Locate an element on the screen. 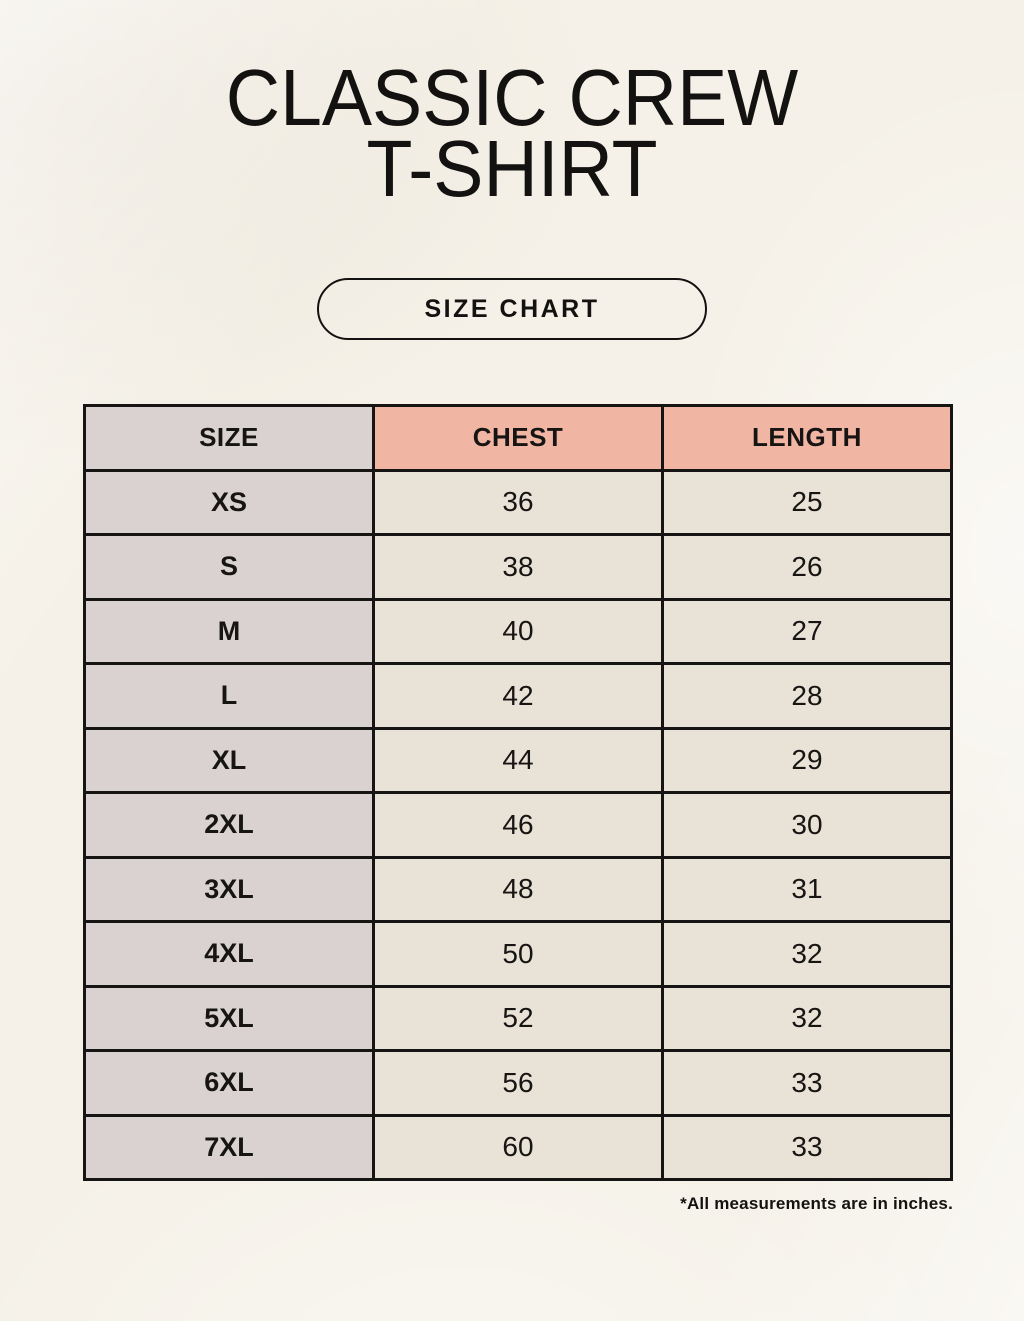 Image resolution: width=1024 pixels, height=1321 pixels. cell-chest: 38 is located at coordinates (518, 567).